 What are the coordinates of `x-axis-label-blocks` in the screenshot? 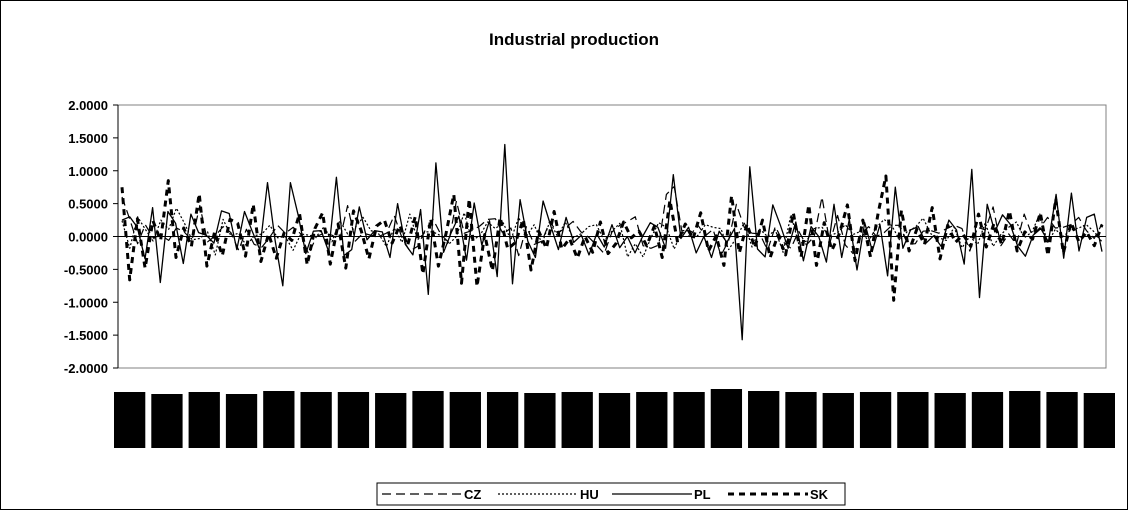 It's located at (614, 418).